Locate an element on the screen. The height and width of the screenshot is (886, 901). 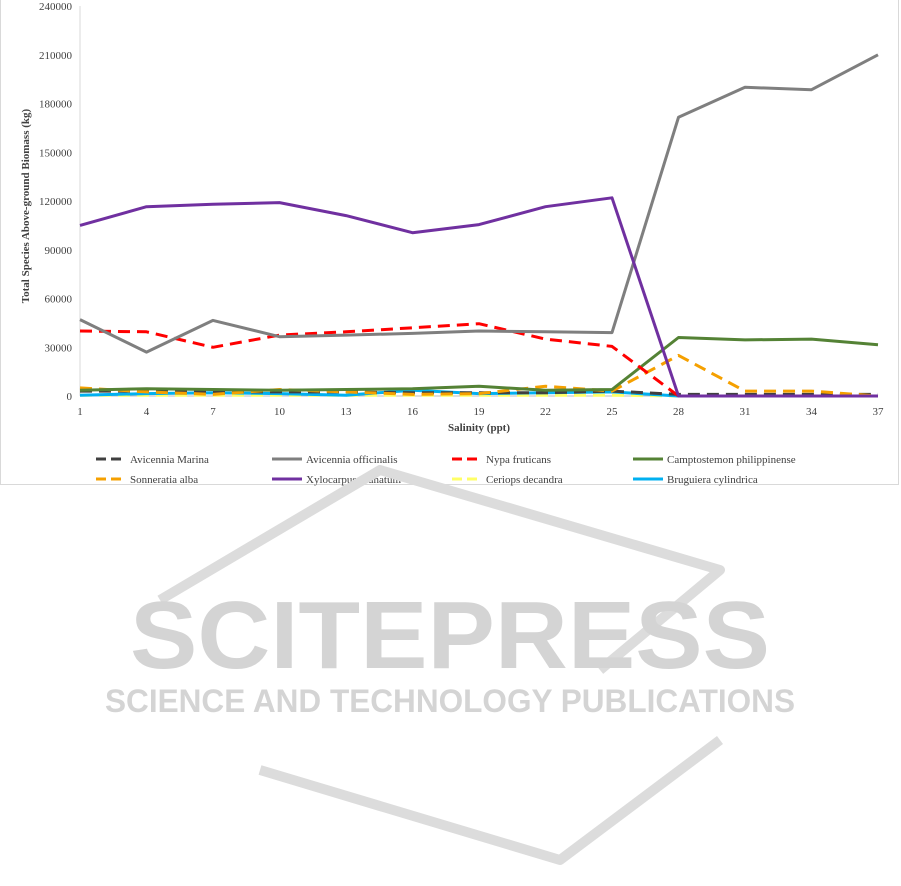
x-tick-label: 7 is located at coordinates (213, 412).